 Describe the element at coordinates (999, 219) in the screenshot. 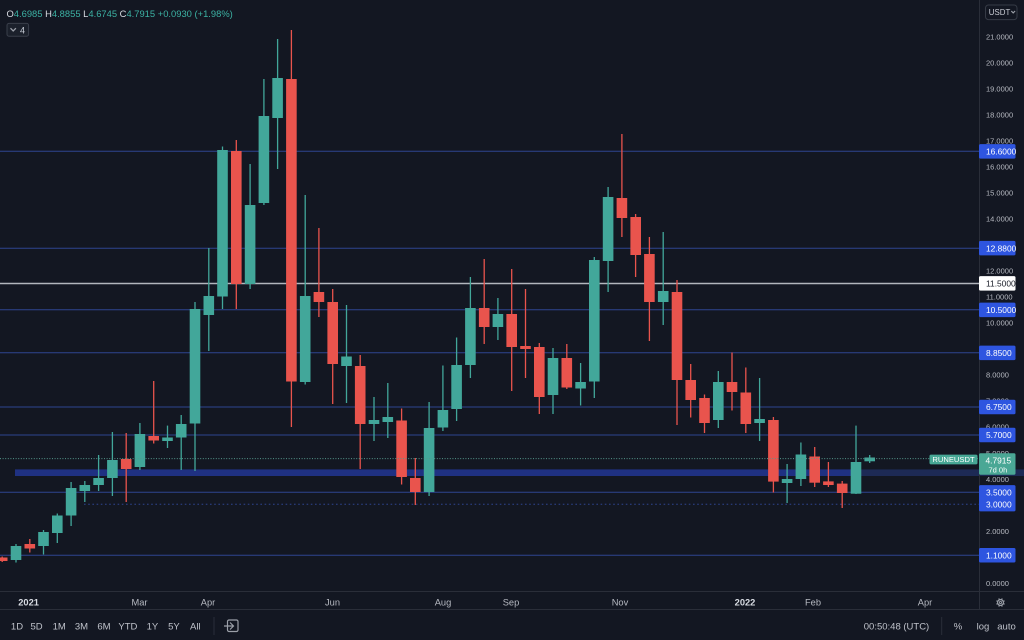

I see `svg-text: 14.0000` at that location.